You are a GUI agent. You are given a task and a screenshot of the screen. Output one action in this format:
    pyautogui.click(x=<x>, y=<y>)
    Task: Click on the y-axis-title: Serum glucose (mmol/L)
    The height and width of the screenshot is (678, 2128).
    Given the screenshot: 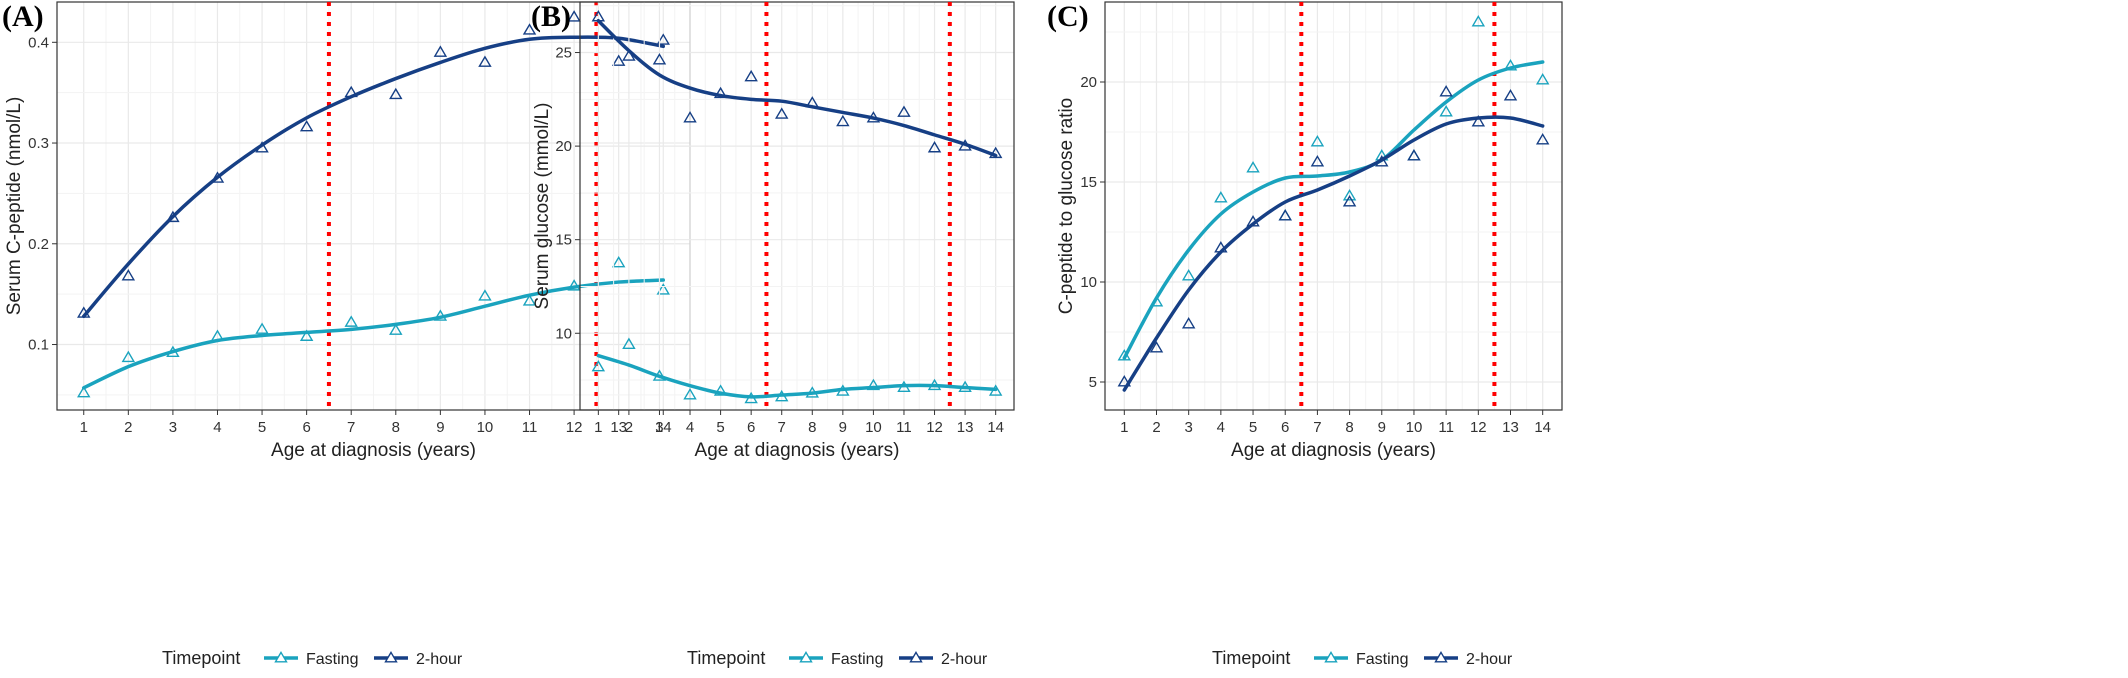 What is the action you would take?
    pyautogui.click(x=542, y=206)
    